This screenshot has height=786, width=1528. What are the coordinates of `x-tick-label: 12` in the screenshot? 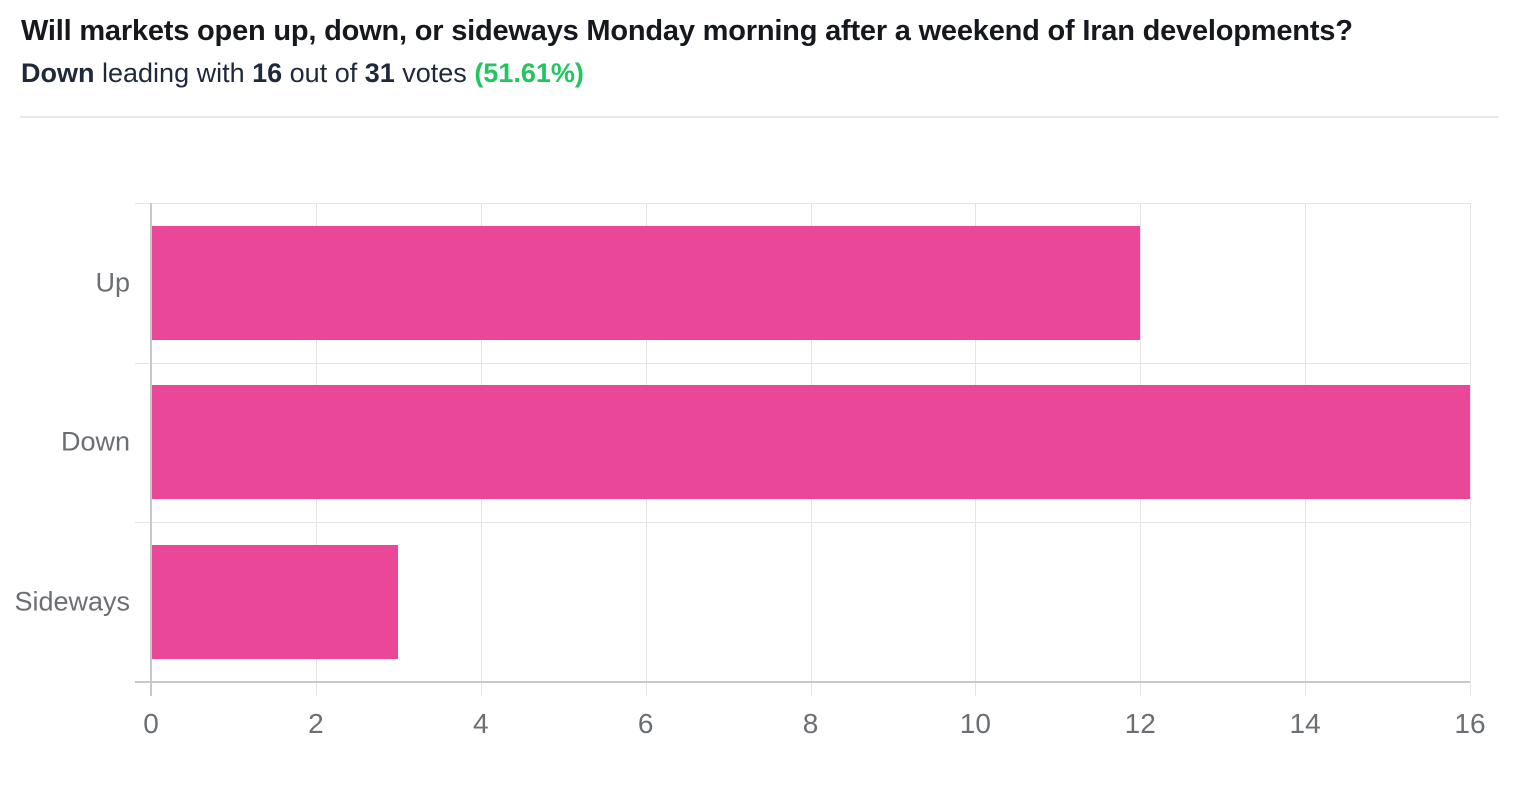 It's located at (1140, 723).